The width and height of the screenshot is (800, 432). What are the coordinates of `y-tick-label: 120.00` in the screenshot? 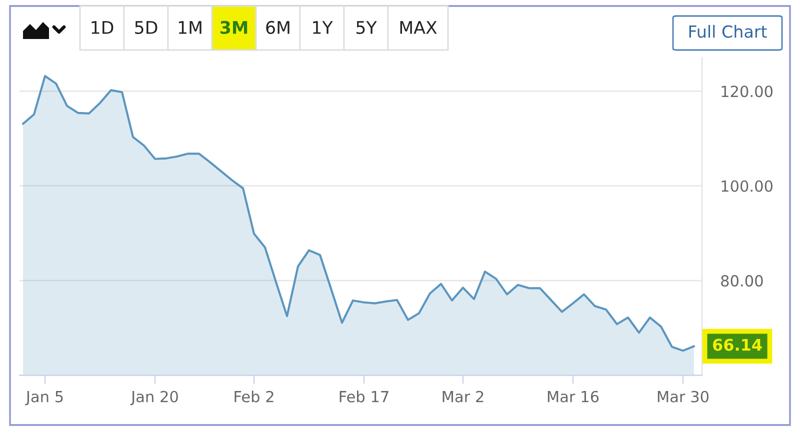 It's located at (747, 92).